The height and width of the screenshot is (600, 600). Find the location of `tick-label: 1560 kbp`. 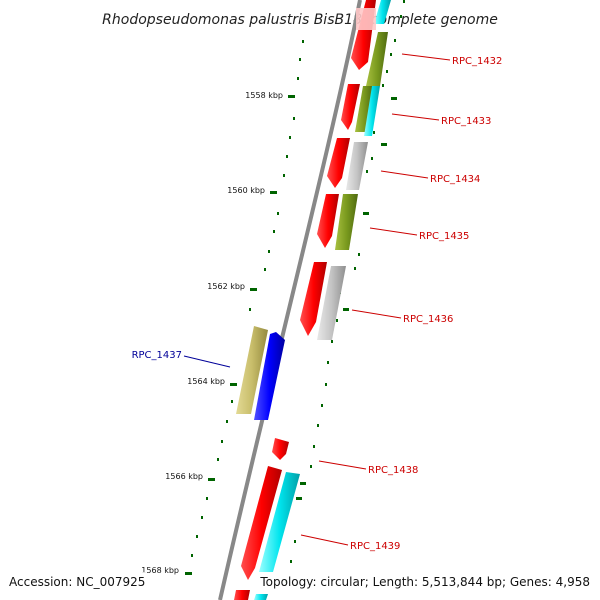

tick-label: 1560 kbp is located at coordinates (246, 190).